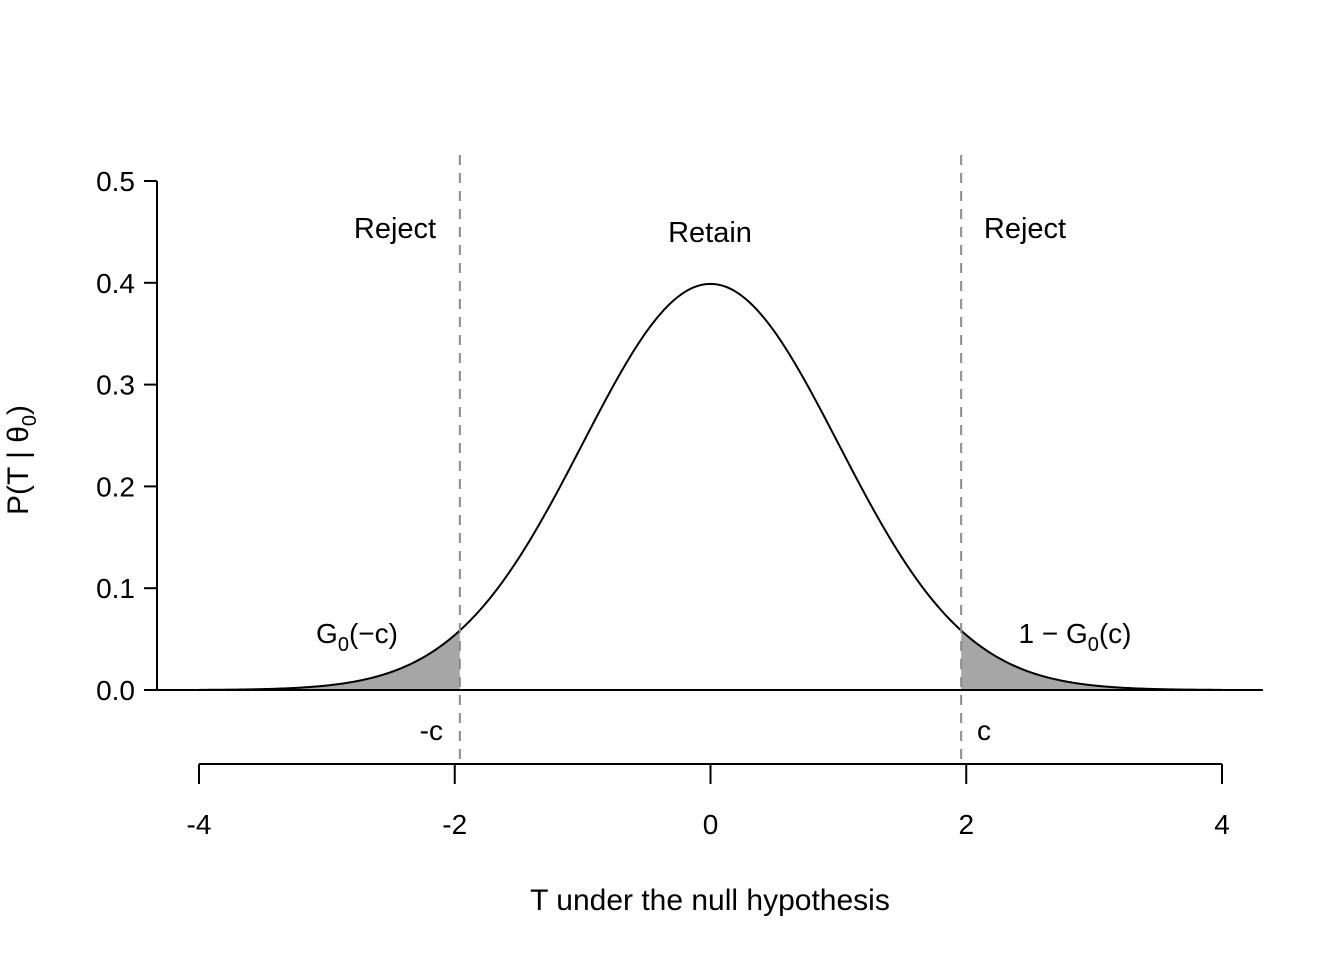 The image size is (1344, 960). I want to click on y-tick-label-0: 0.0, so click(115, 690).